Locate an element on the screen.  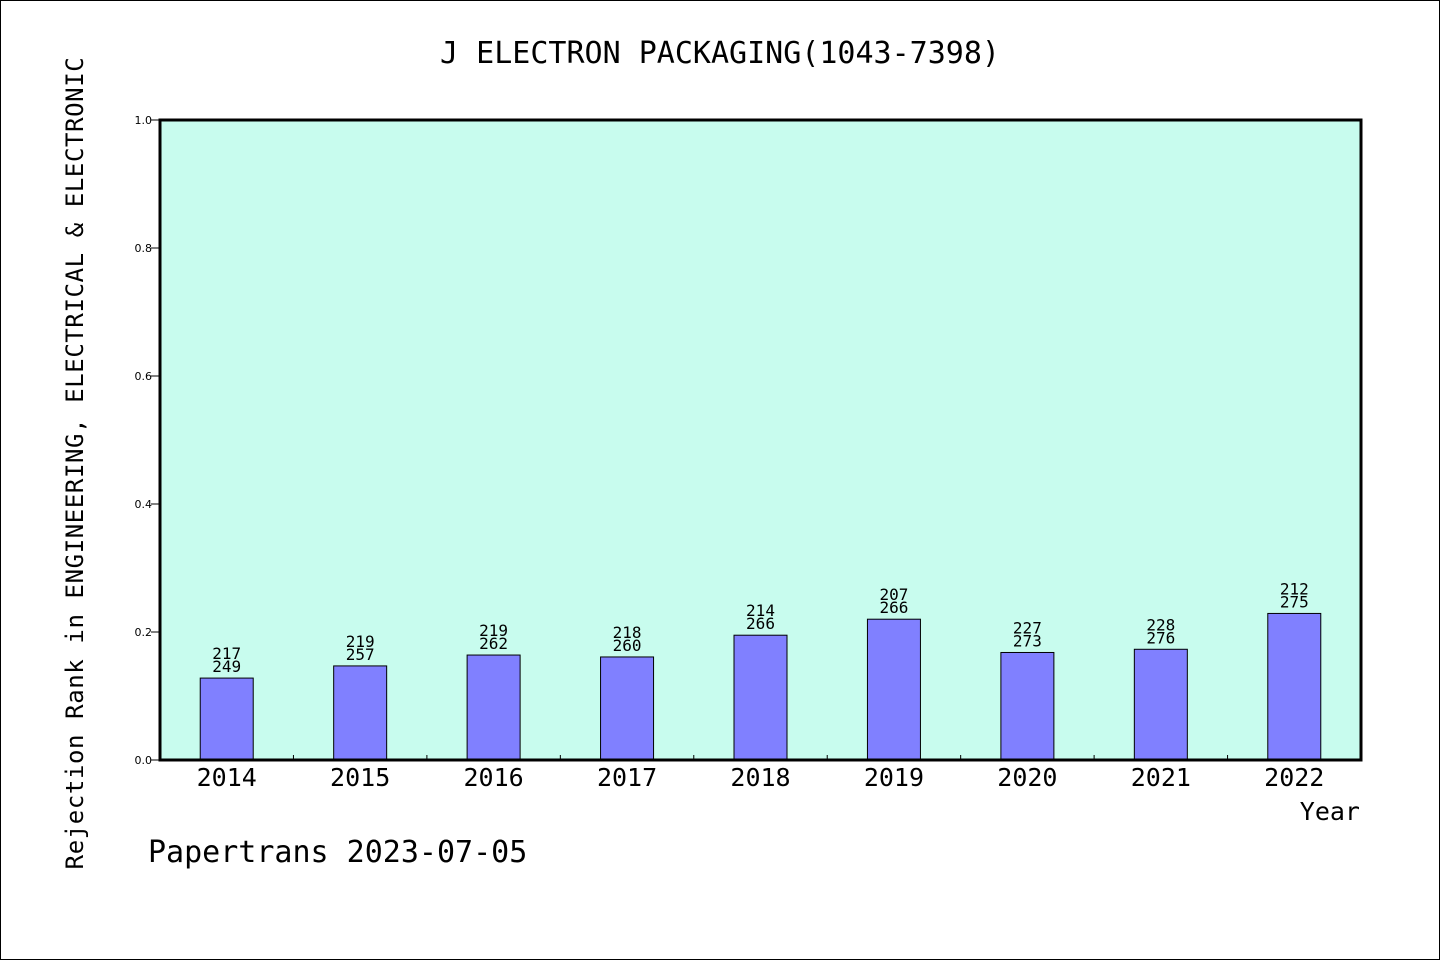
data-label-top: 207 is located at coordinates (893, 594).